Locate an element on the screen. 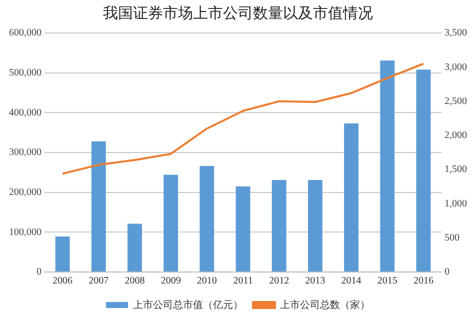 This screenshot has width=476, height=324. y2-tick-label: 3,500 is located at coordinates (455, 33).